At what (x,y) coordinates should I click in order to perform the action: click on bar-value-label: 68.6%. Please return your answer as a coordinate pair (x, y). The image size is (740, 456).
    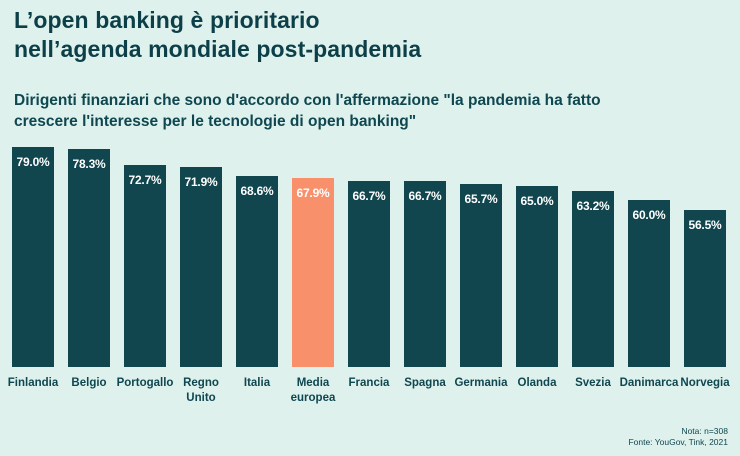
    Looking at the image, I should click on (257, 191).